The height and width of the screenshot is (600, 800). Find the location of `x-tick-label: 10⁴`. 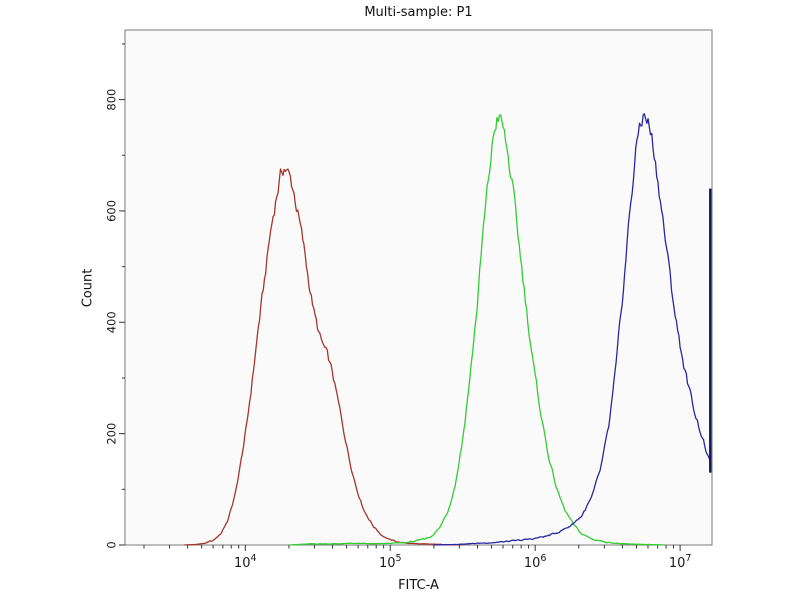

x-tick-label: 10⁴ is located at coordinates (245, 562).